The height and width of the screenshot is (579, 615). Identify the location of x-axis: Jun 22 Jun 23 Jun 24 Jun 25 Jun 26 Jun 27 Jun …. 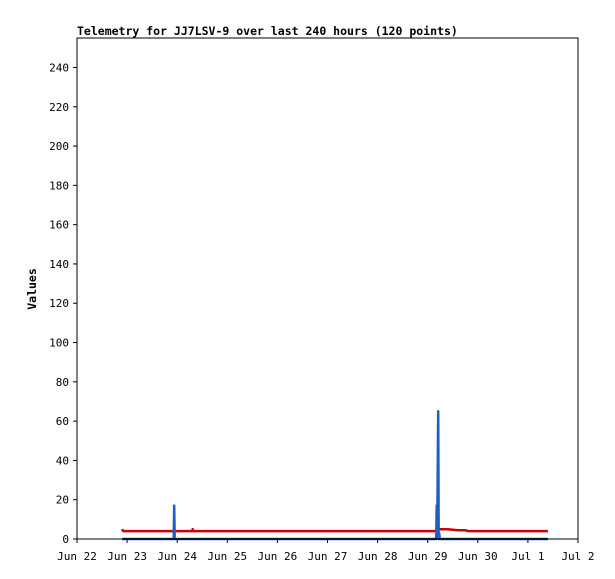
(326, 551).